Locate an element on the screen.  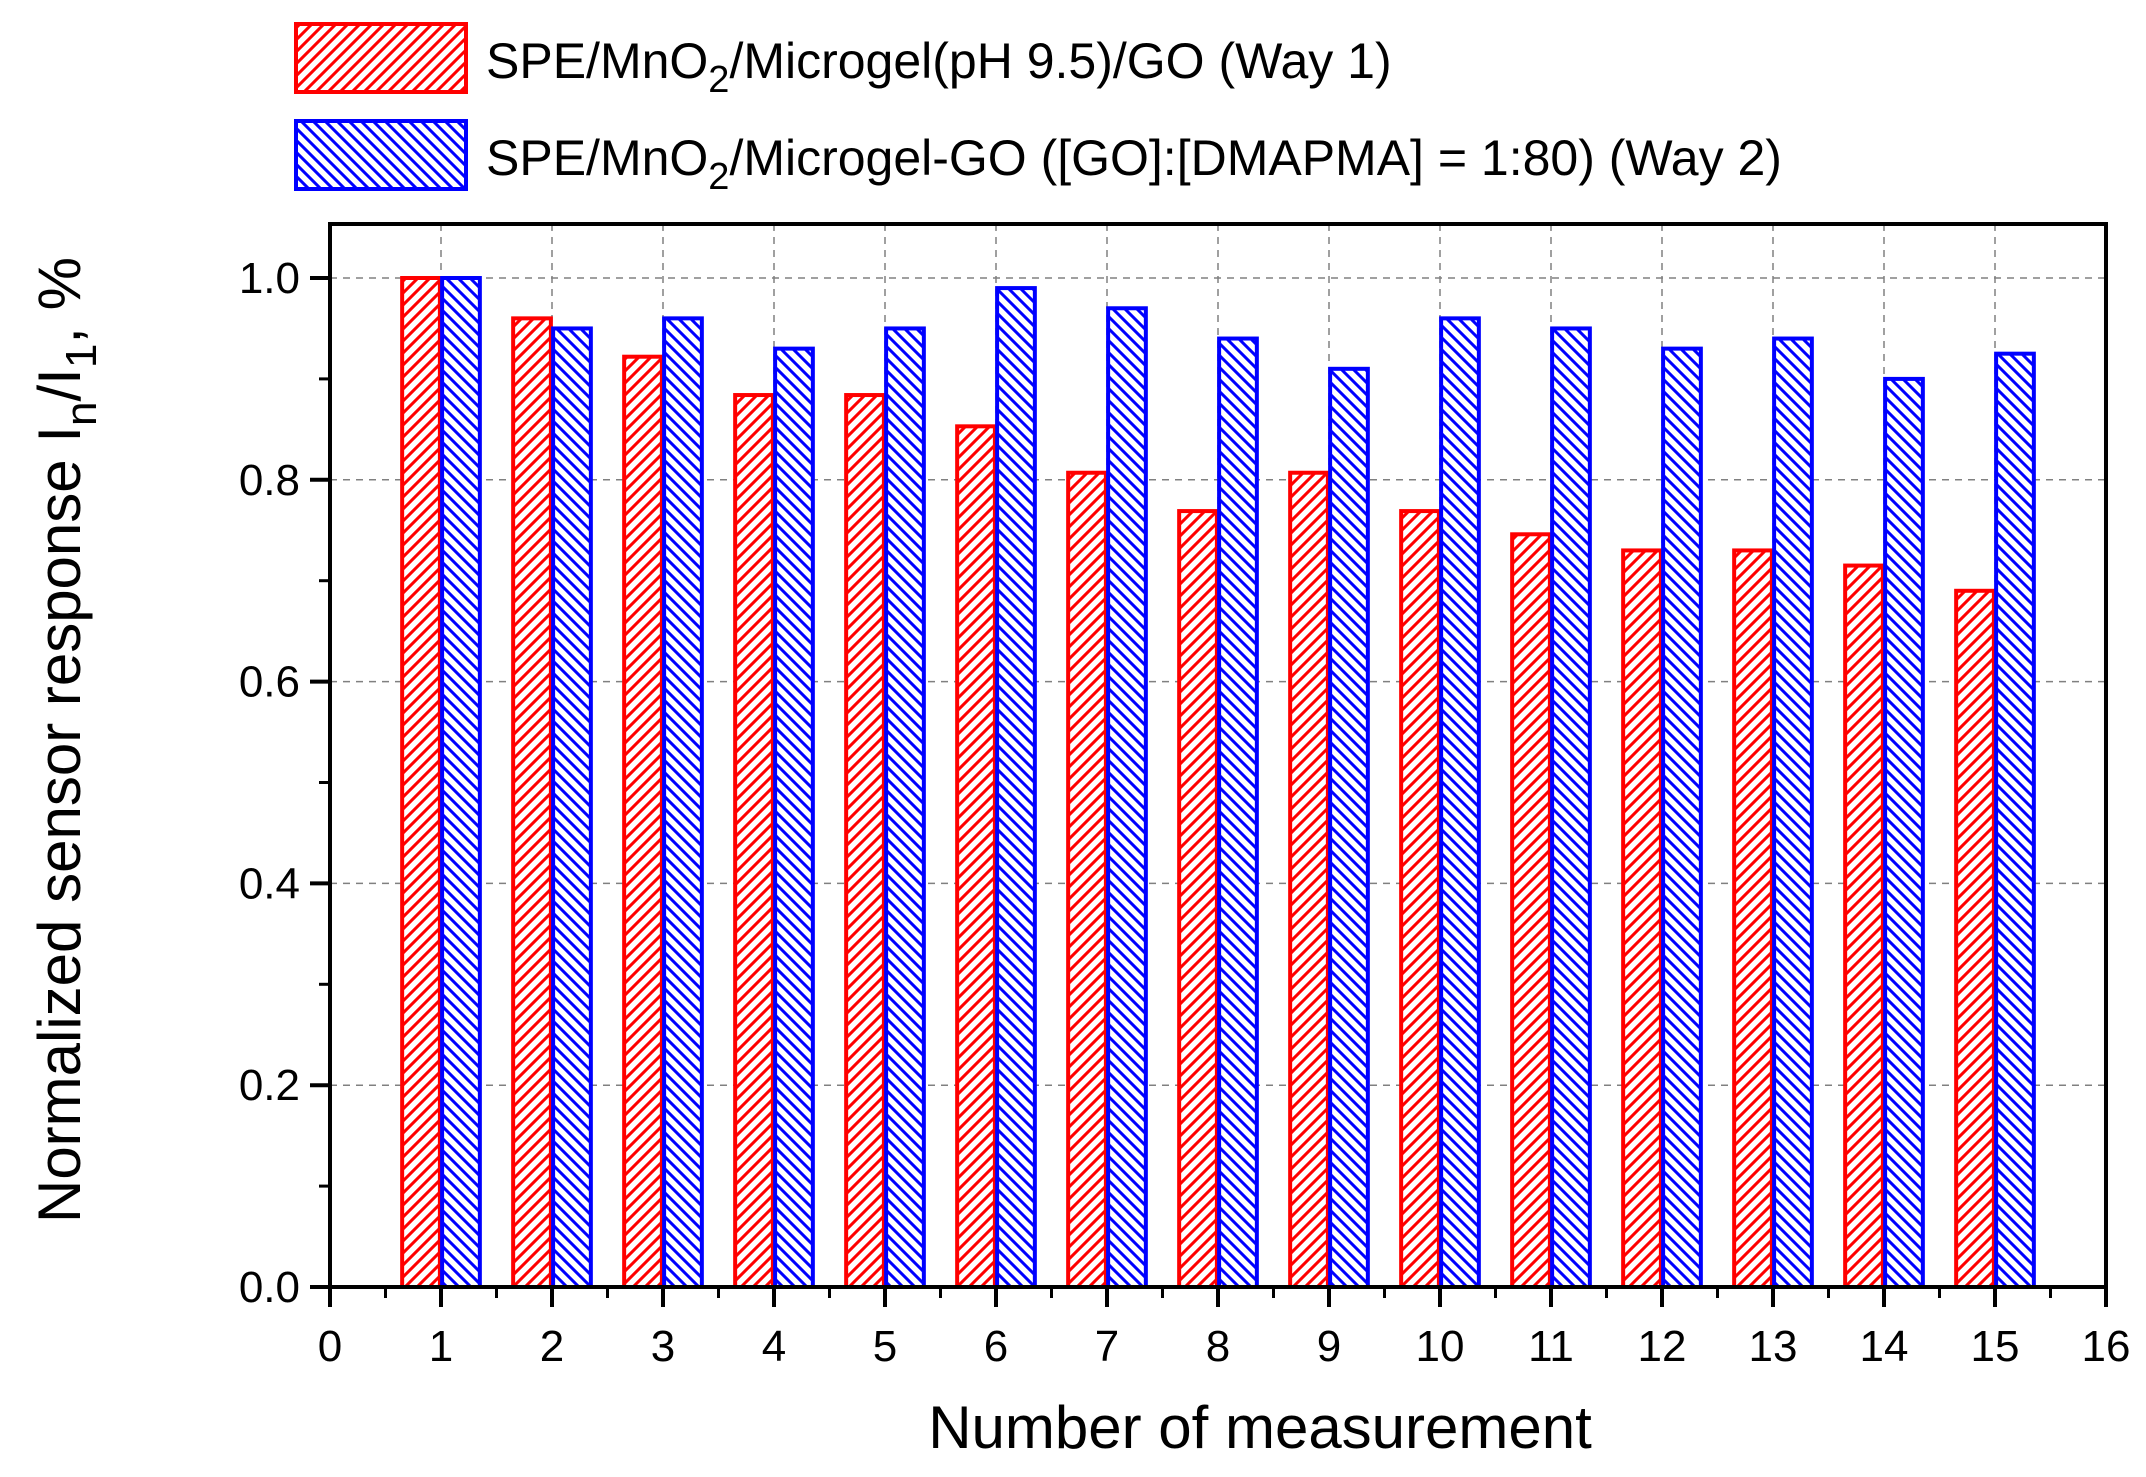
y-tick-label-0.0: 0.0 is located at coordinates (269, 1287).